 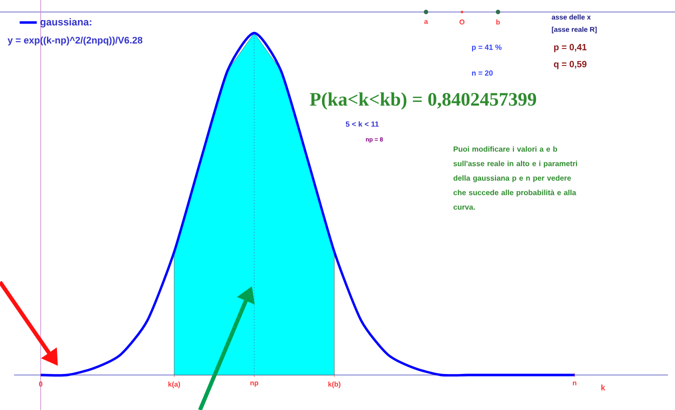 I want to click on annotation: P(ka<k<kb) = 0,8402457399, so click(x=423, y=101).